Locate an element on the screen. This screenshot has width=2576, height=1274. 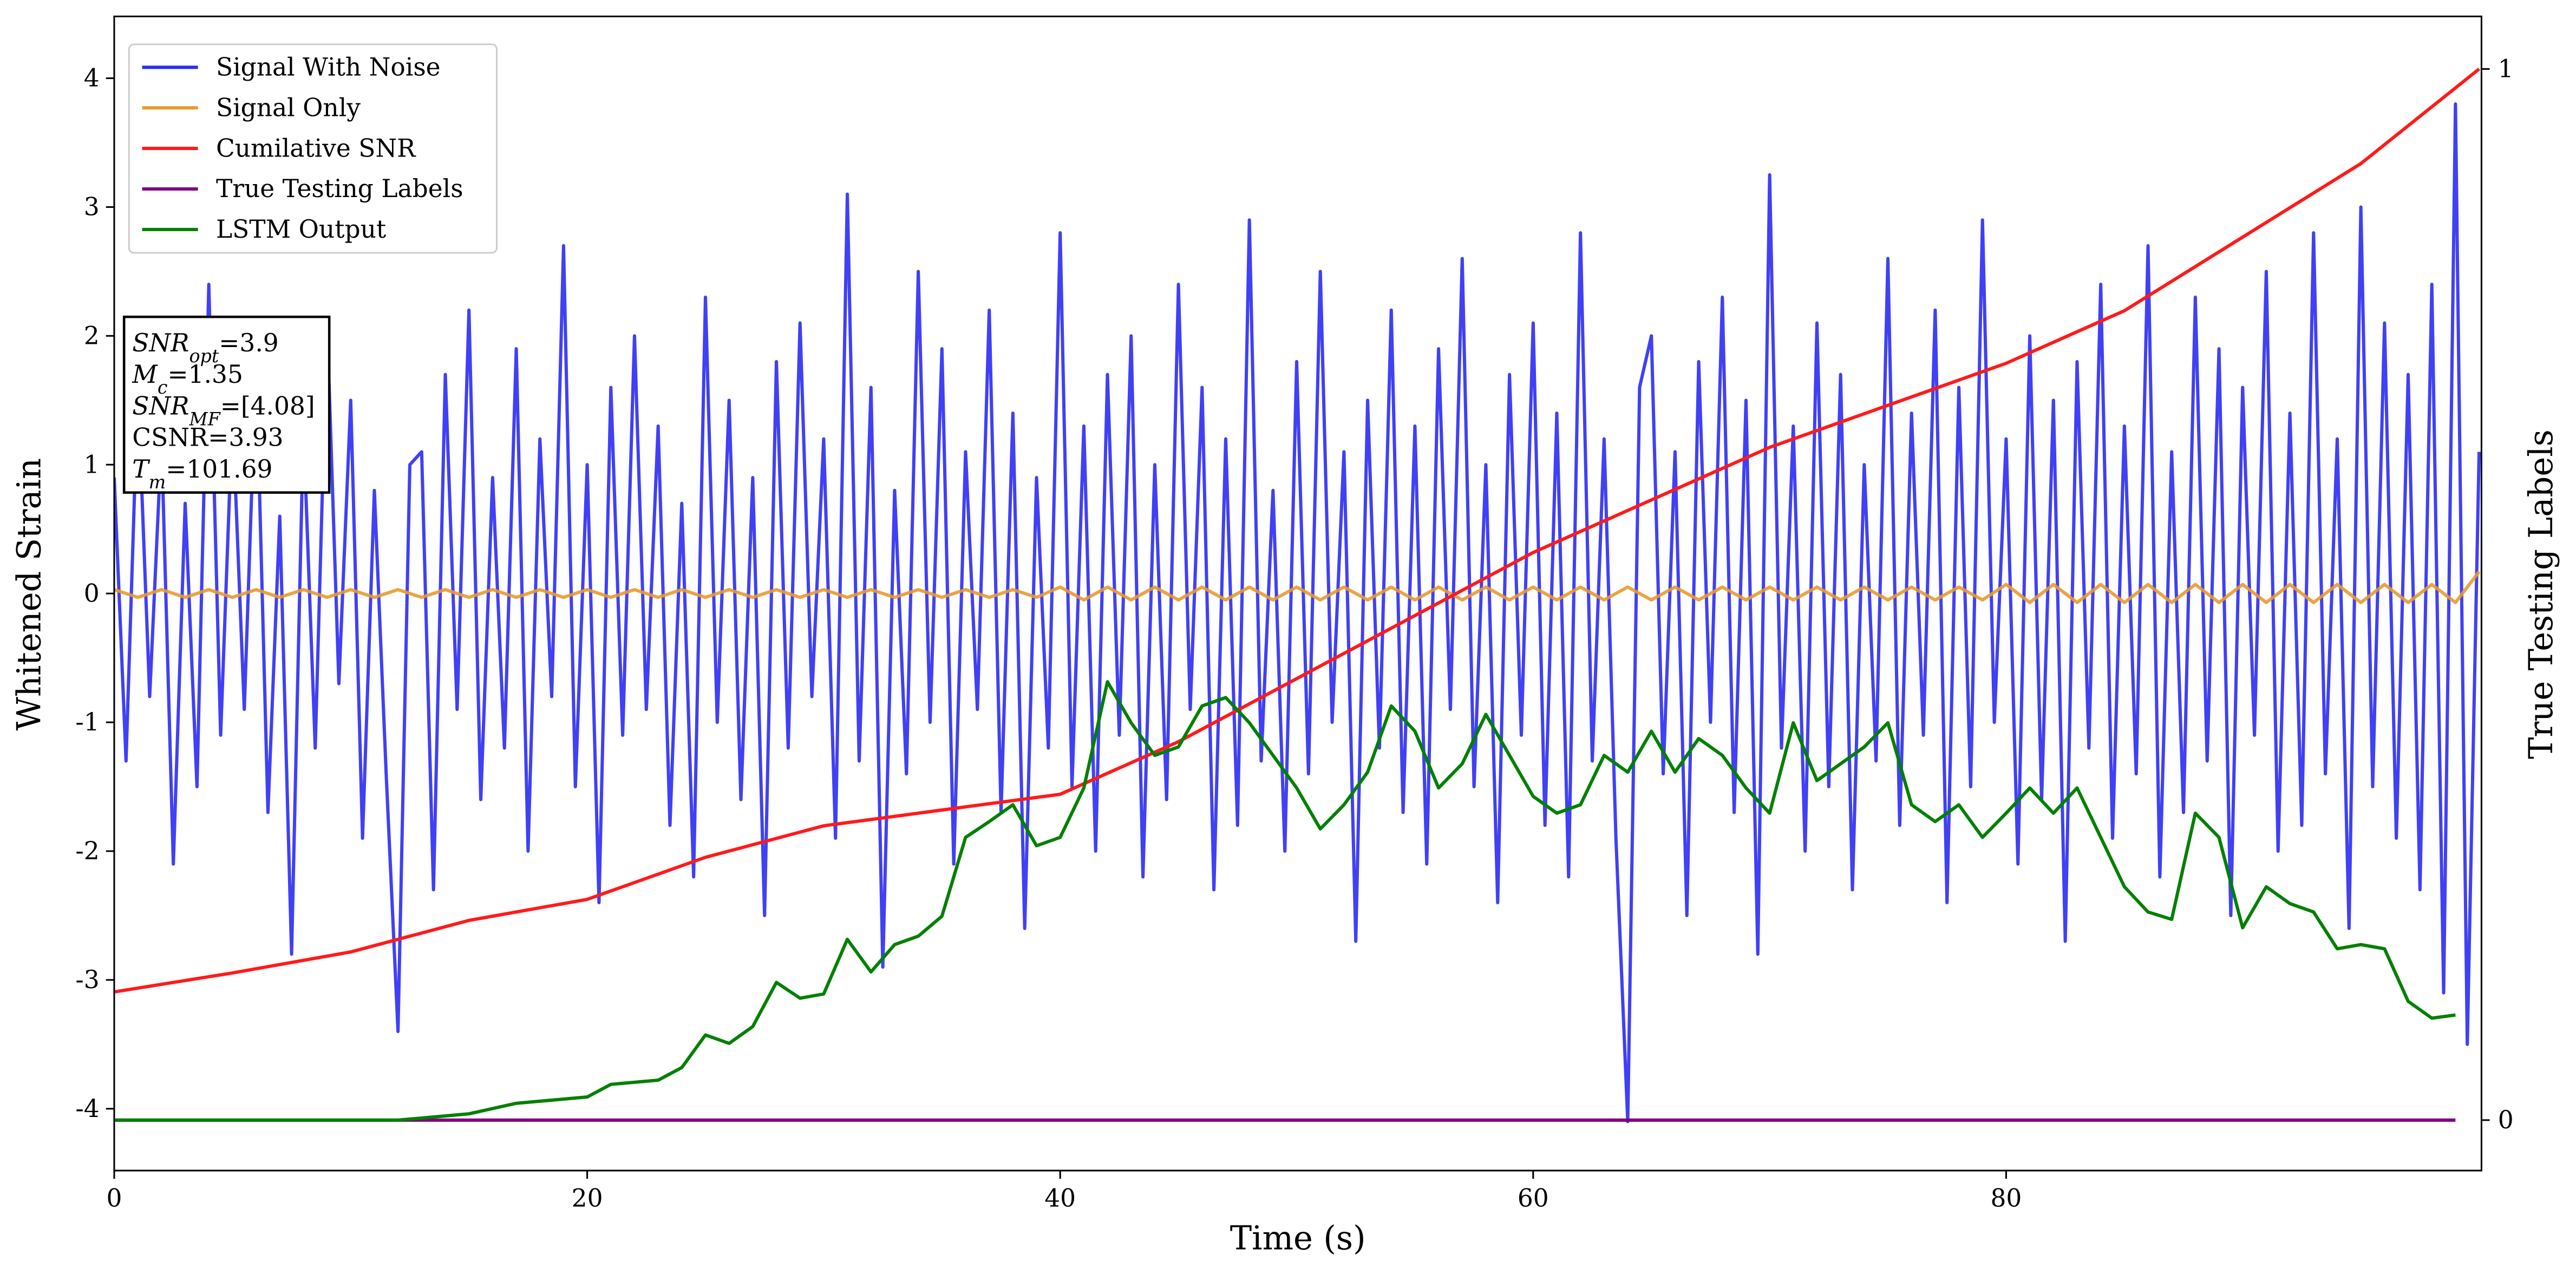
x-tick-label: 40 is located at coordinates (1060, 1198).